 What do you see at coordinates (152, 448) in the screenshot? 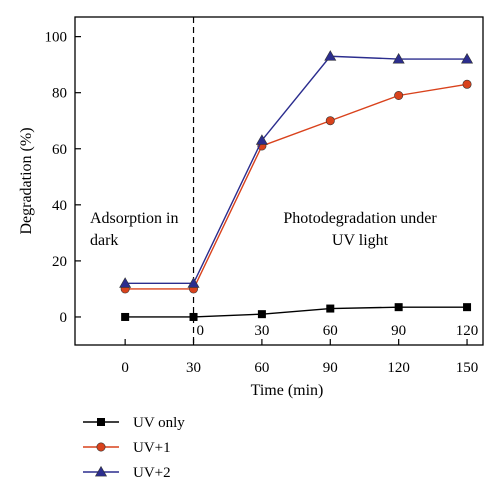
I see `legend-label: UV+1` at bounding box center [152, 448].